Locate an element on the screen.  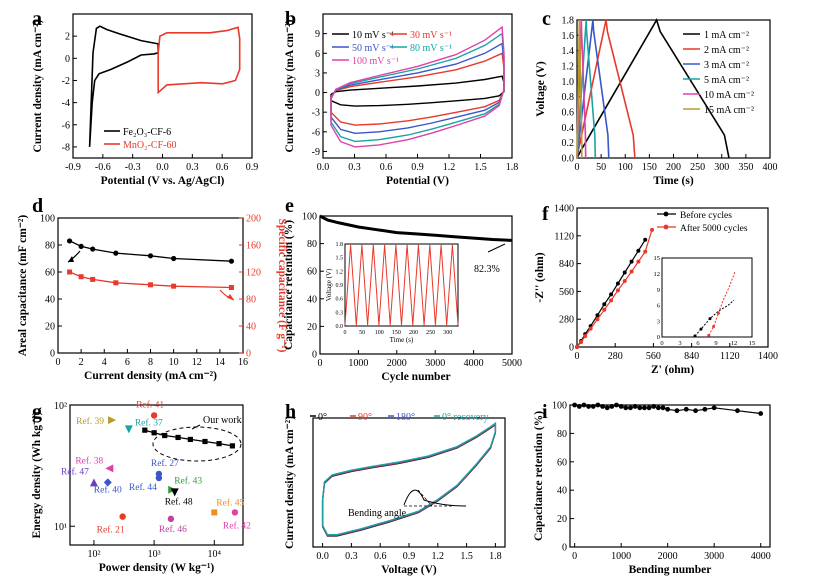
y-tick-label: 10² is located at coordinates (60, 406).